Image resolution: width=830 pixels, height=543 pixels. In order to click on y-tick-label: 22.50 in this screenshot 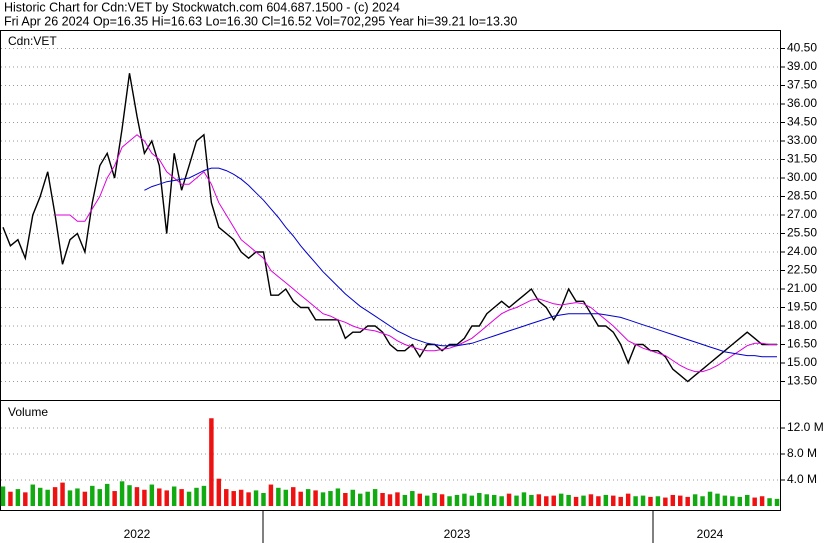, I will do `click(802, 270)`.